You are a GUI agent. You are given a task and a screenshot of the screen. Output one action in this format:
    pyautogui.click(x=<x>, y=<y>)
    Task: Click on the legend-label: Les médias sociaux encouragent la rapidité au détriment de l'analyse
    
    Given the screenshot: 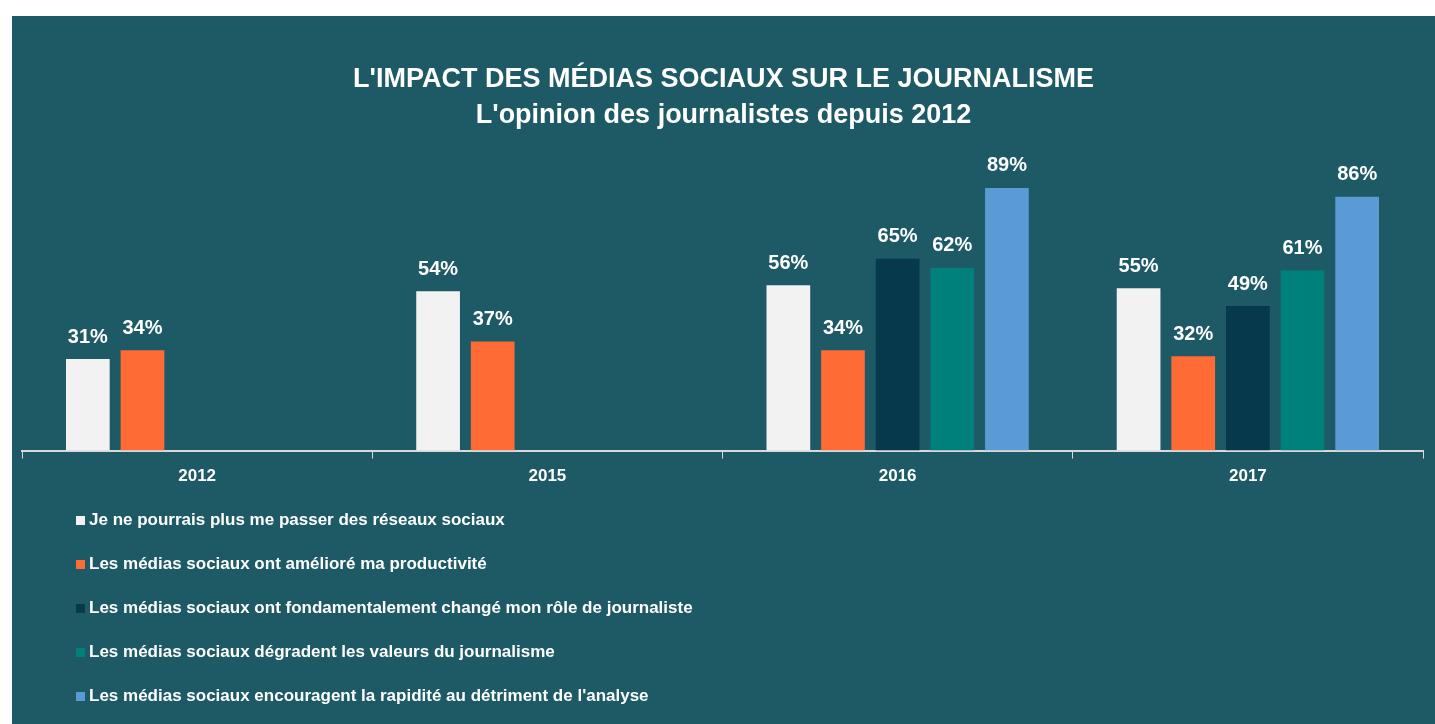 What is the action you would take?
    pyautogui.click(x=369, y=696)
    